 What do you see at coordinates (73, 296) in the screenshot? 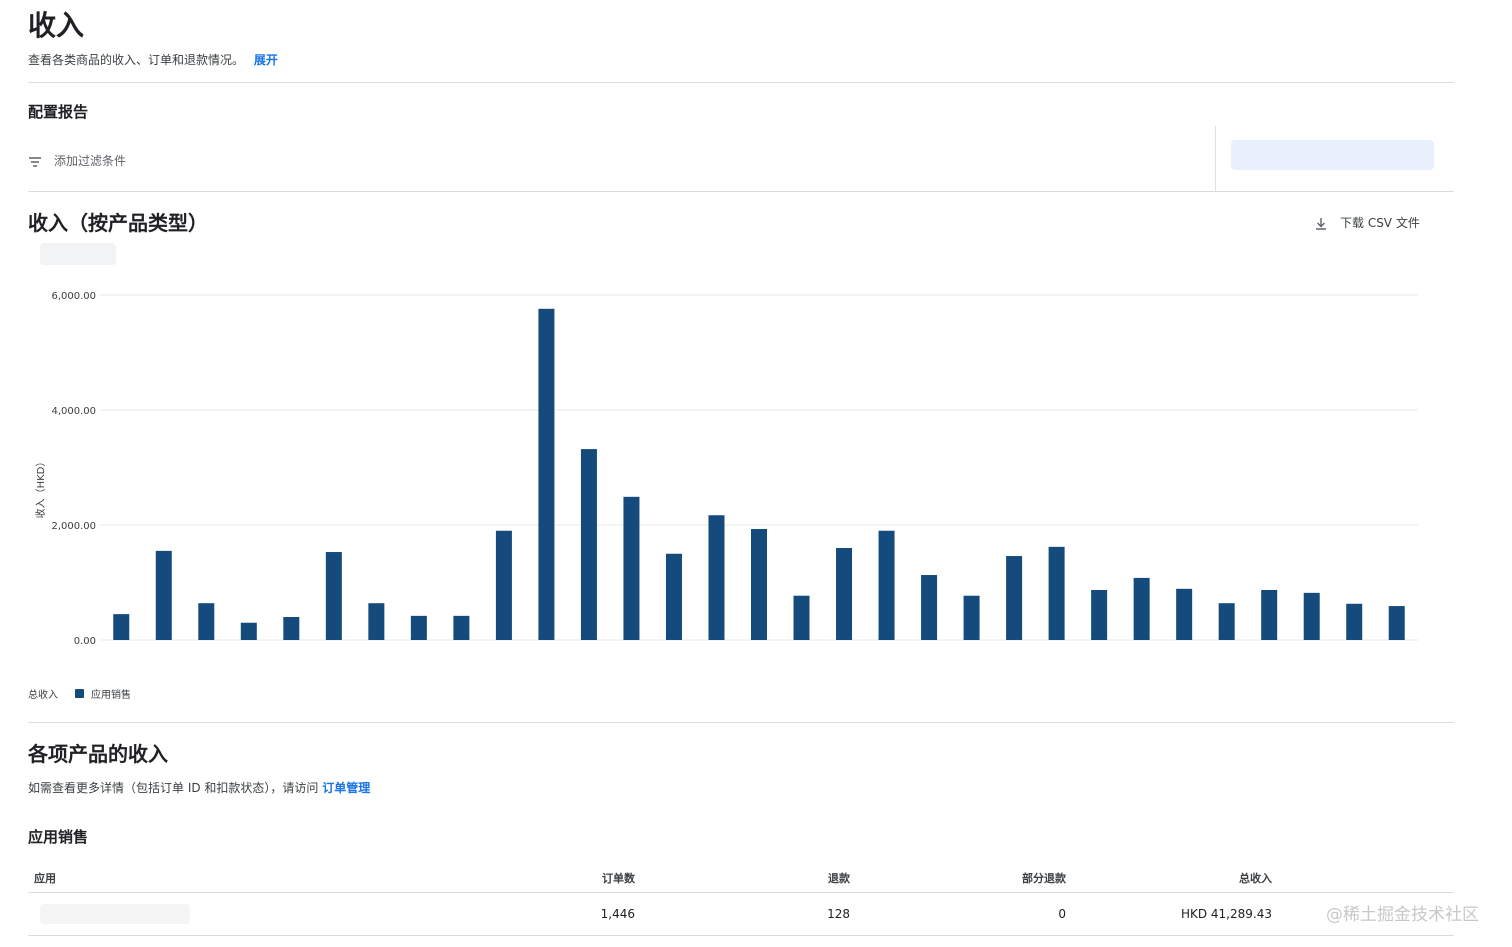
I see `y-tick-label: 6,000.00` at bounding box center [73, 296].